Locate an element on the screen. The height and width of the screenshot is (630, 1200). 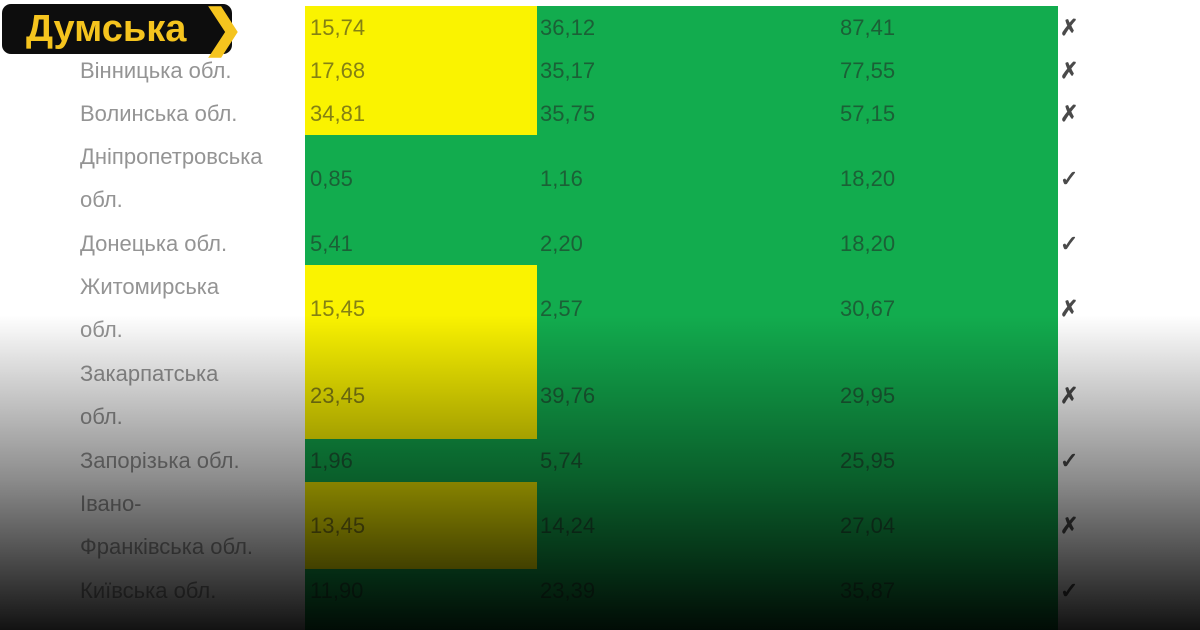
value2-cell: 2,57 is located at coordinates (561, 308).